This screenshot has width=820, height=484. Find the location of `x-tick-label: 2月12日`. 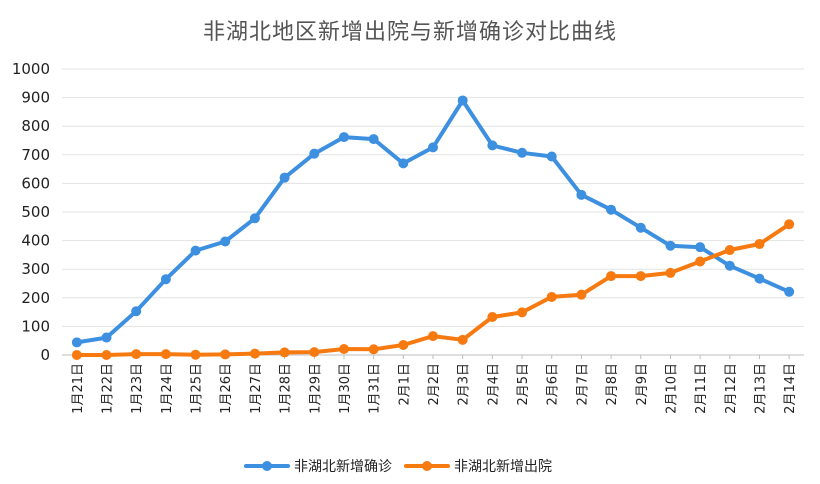

x-tick-label: 2月12日 is located at coordinates (731, 388).